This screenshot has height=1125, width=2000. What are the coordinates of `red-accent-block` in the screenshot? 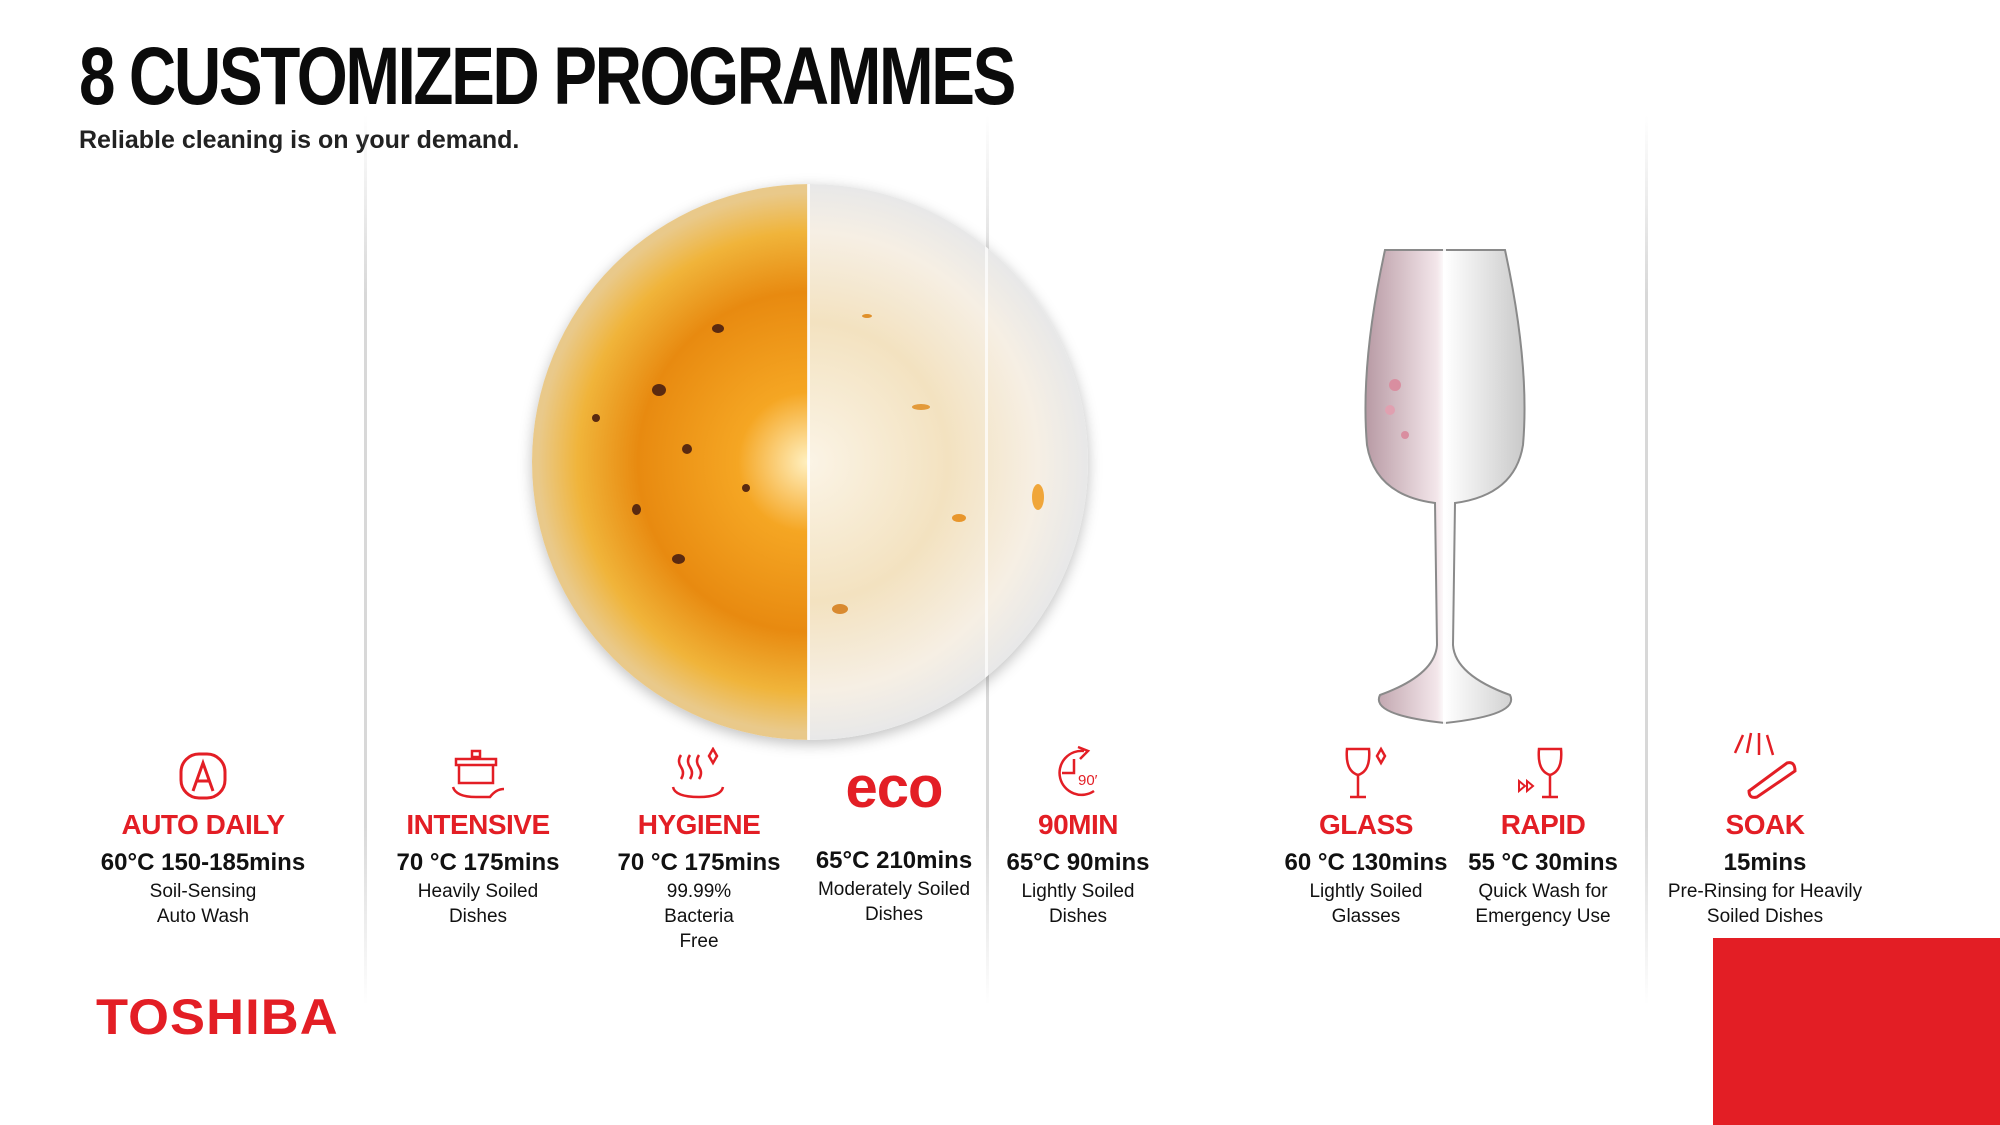 It's located at (1856, 1031).